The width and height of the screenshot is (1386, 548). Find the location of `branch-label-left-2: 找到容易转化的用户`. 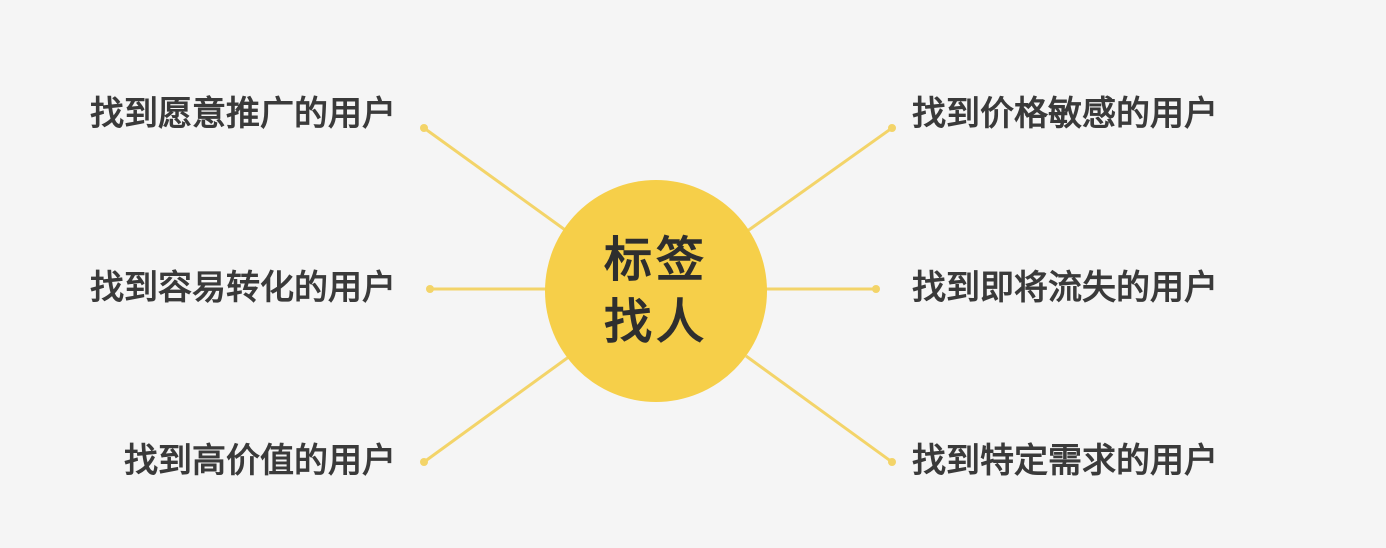

branch-label-left-2: 找到容易转化的用户 is located at coordinates (243, 288).